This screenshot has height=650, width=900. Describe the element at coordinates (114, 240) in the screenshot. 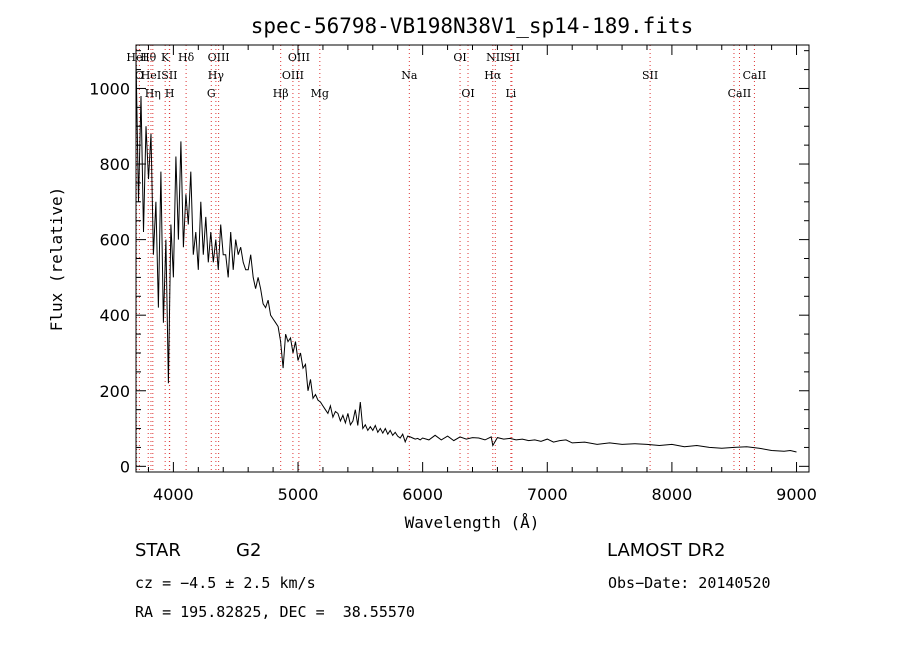

I see `y-tick-label: 600` at that location.